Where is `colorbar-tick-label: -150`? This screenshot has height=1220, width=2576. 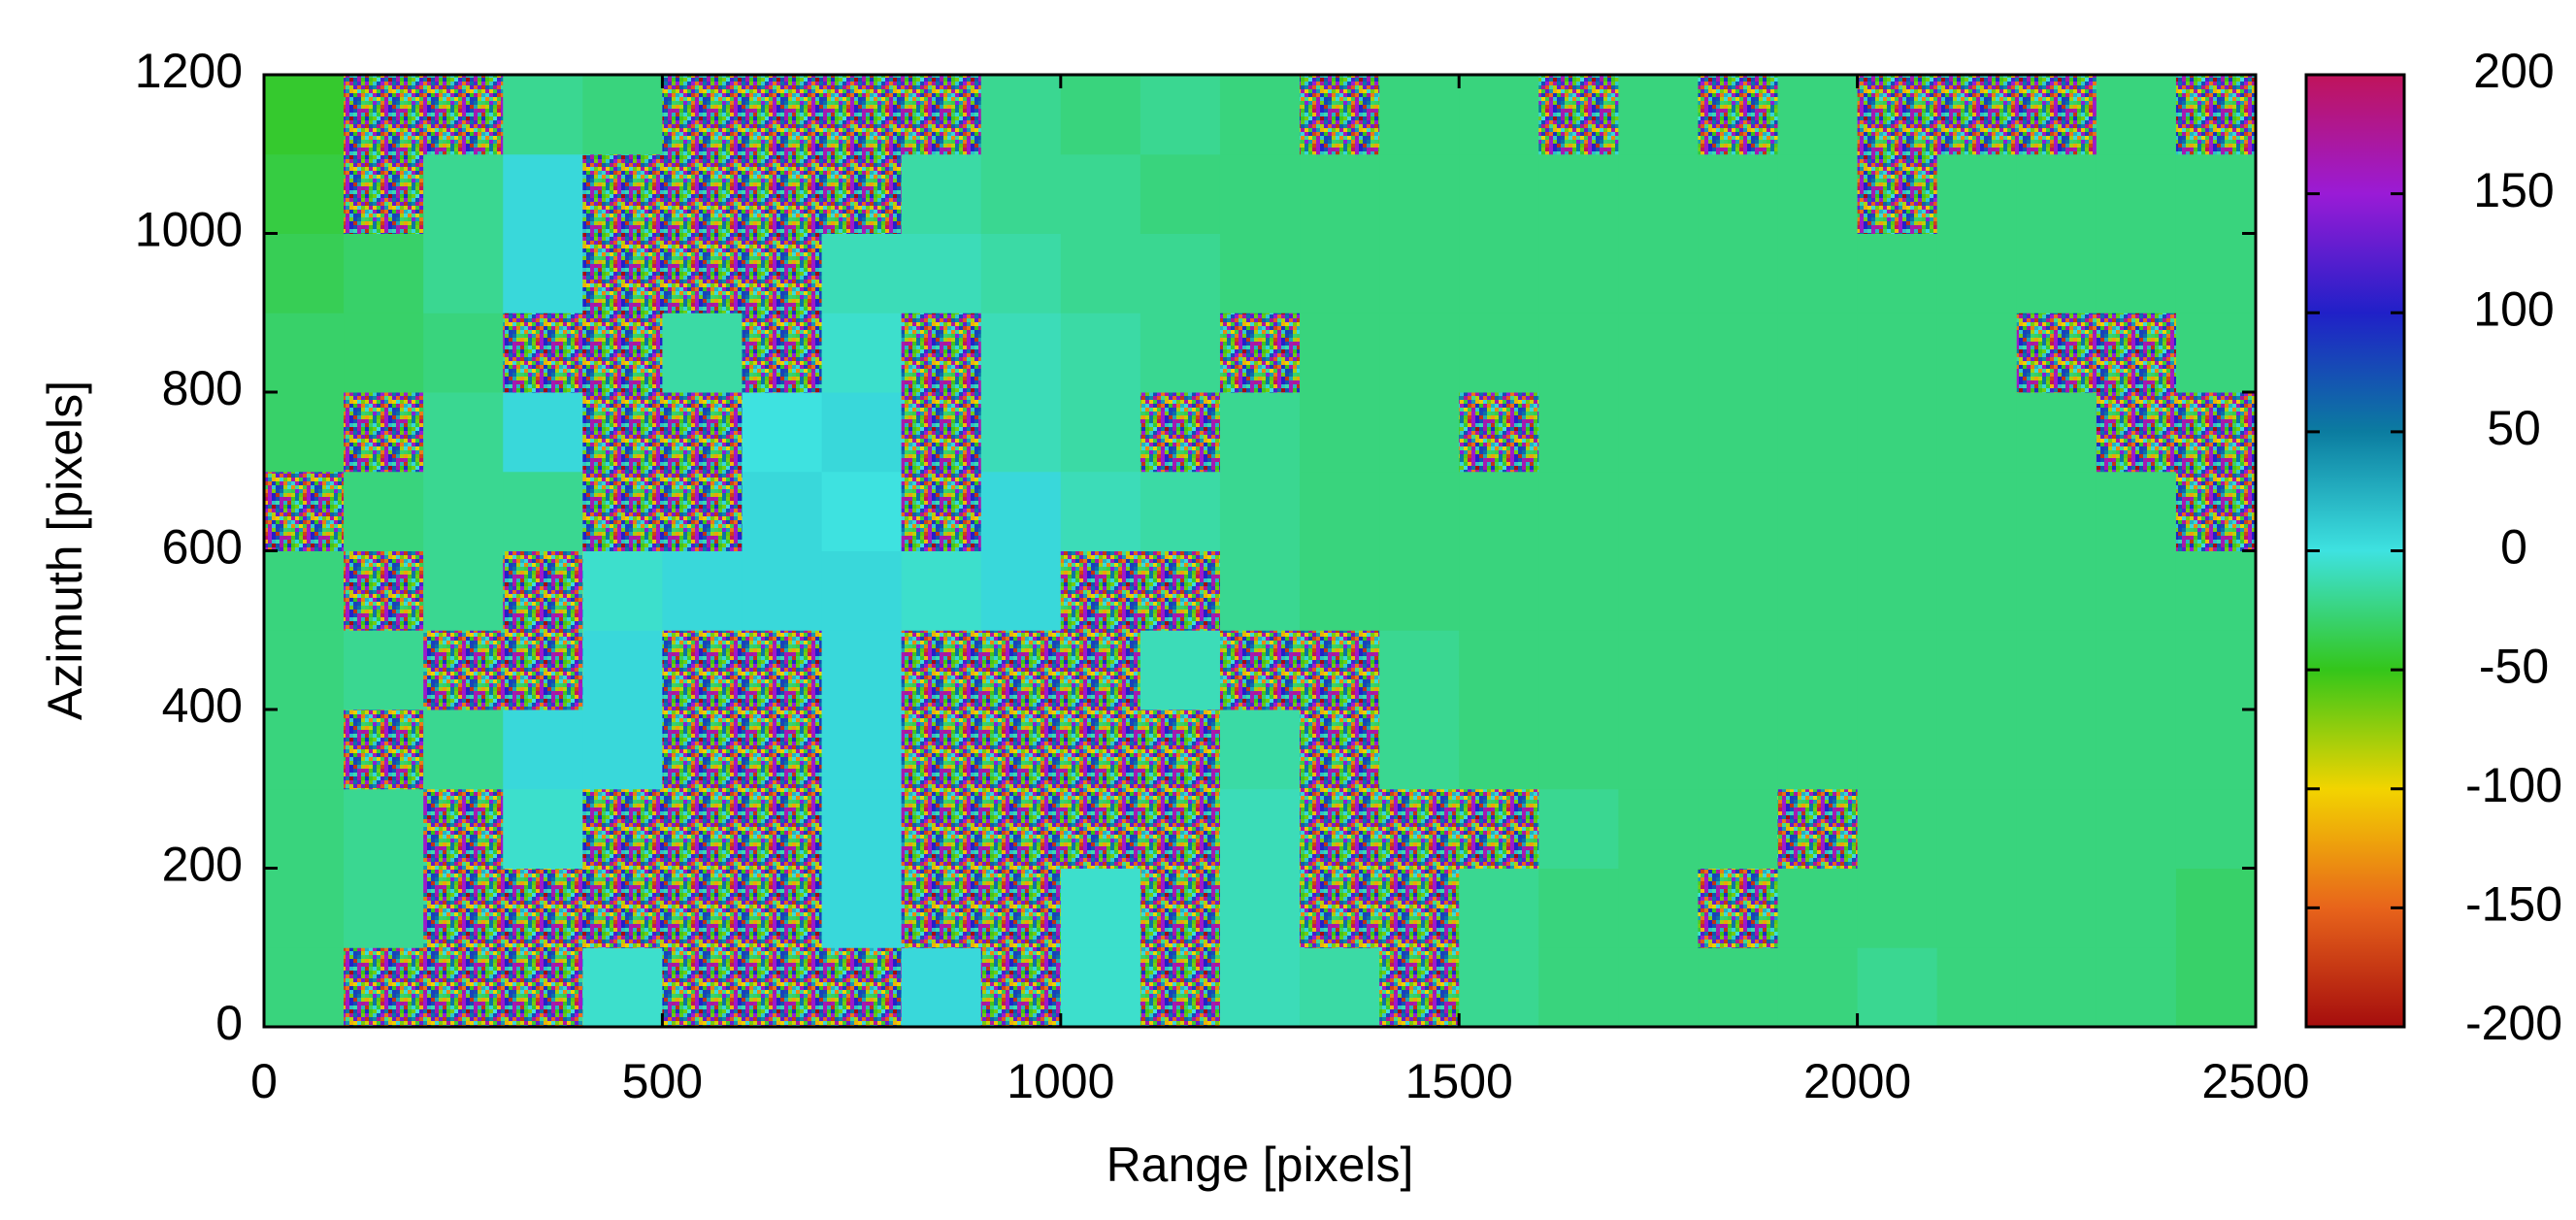
colorbar-tick-label: -150 is located at coordinates (2513, 905).